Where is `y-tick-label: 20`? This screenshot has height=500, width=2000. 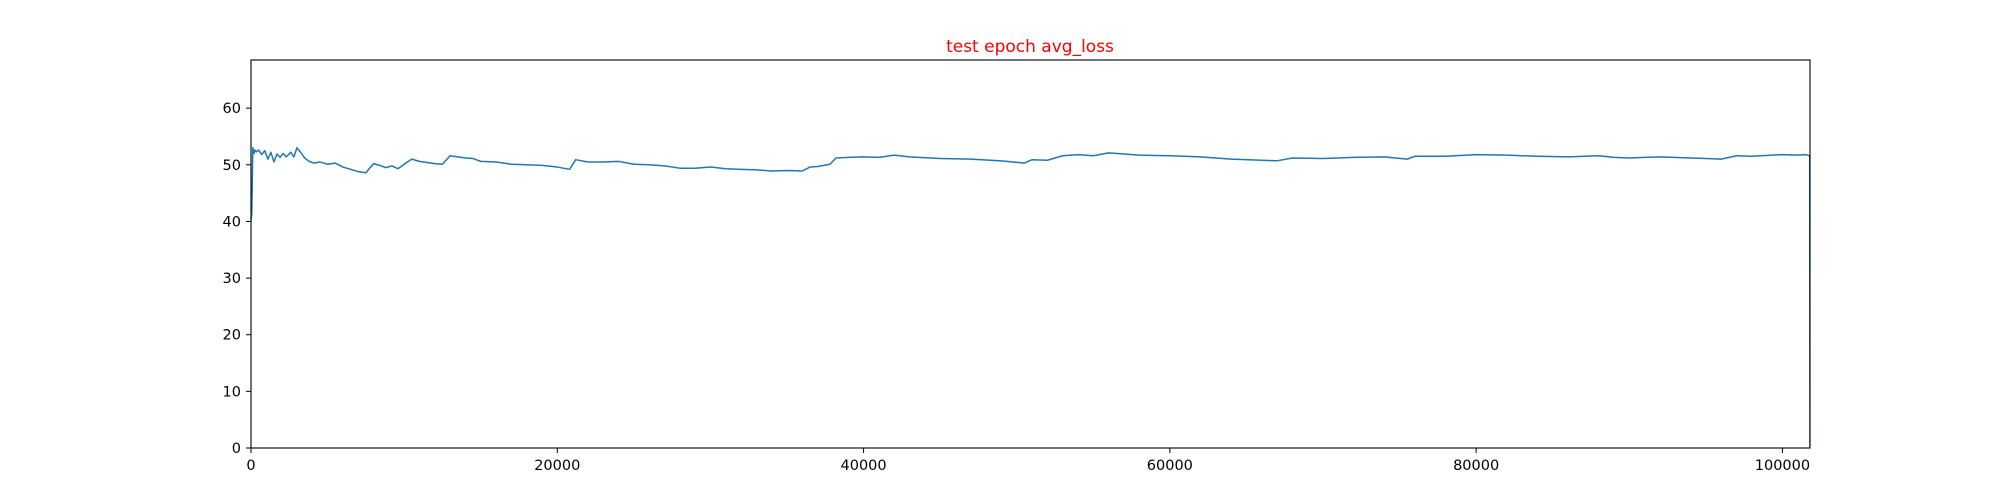
y-tick-label: 20 is located at coordinates (232, 336).